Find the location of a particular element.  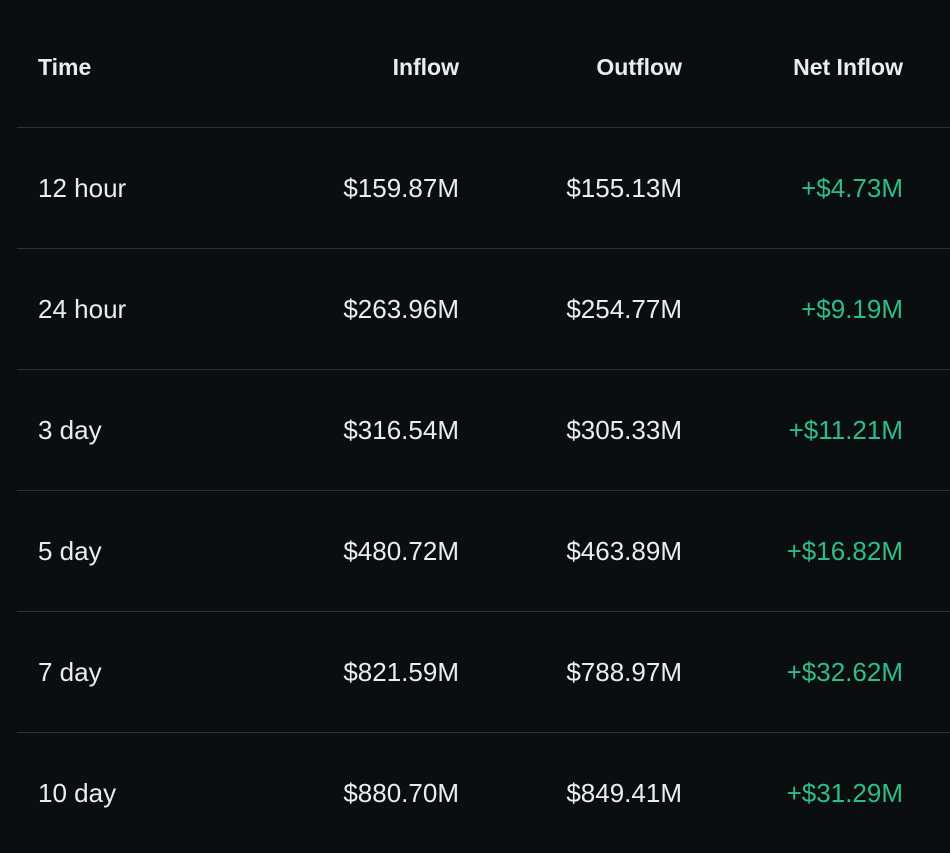

table-row: 3 day $316.54M $305.33M +$11.21M is located at coordinates (483, 430).